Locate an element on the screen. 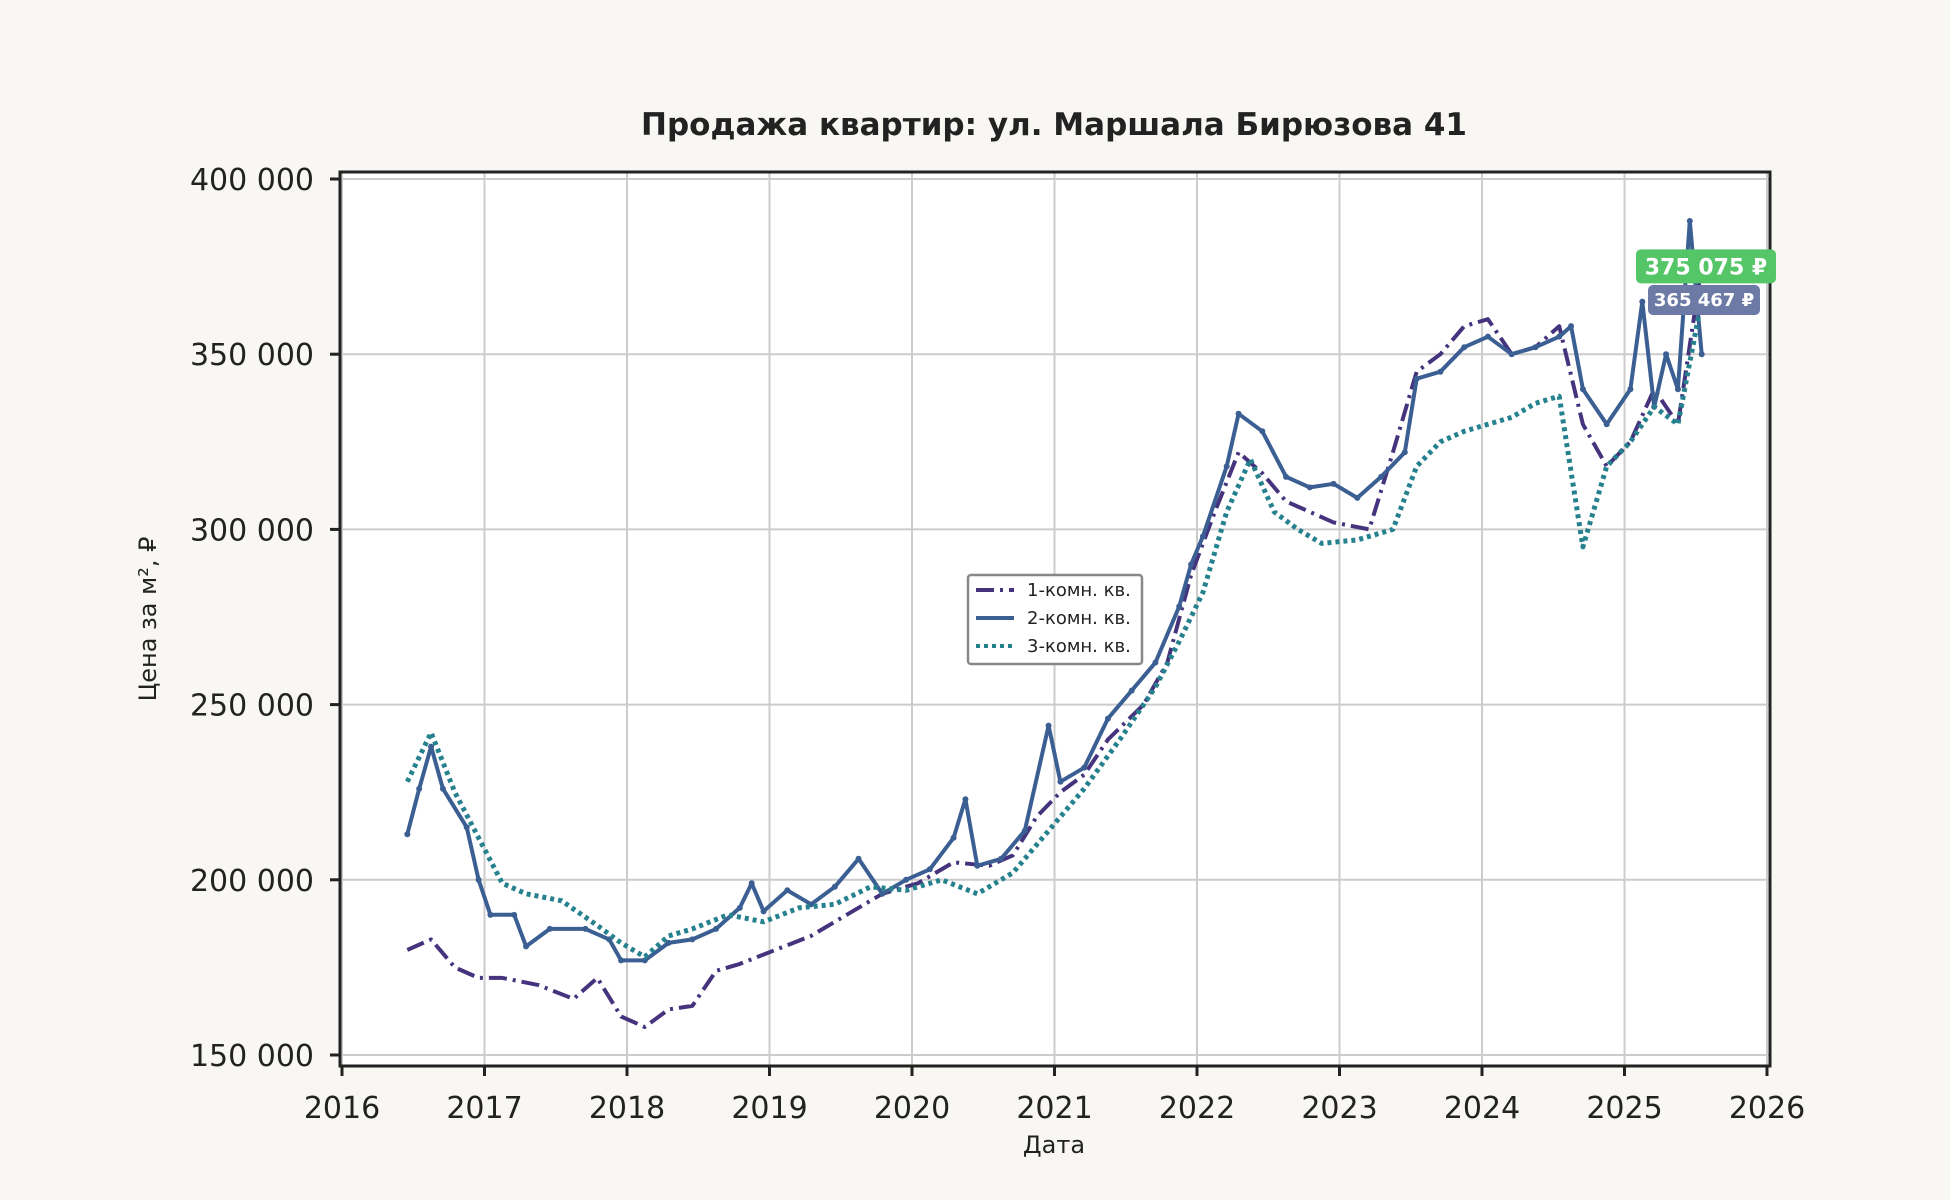 The height and width of the screenshot is (1200, 1950). x-tick-label: 2026 is located at coordinates (1767, 1108).